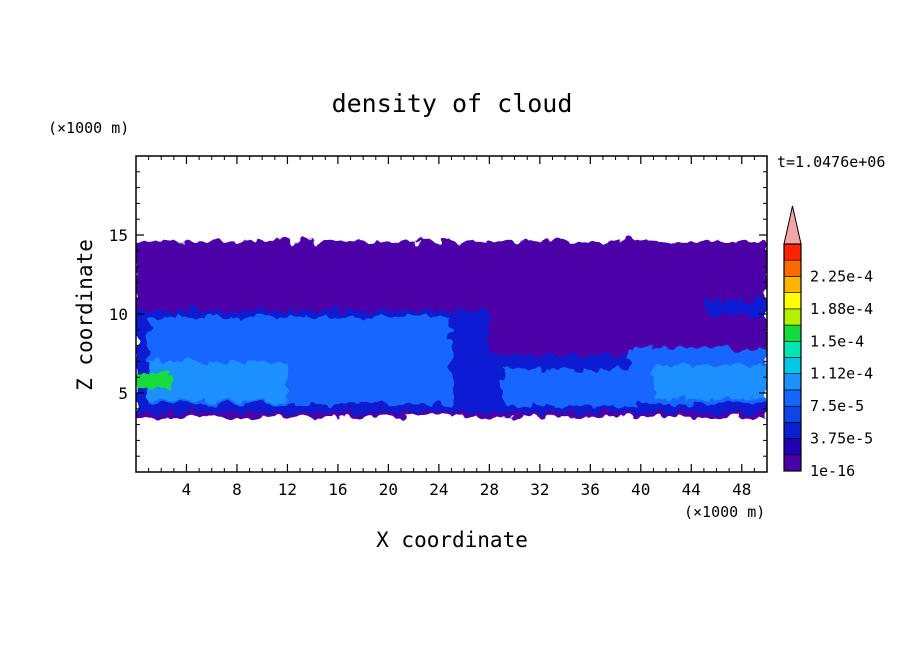 The width and height of the screenshot is (904, 654). Describe the element at coordinates (741, 489) in the screenshot. I see `x-tick-label: 48` at that location.